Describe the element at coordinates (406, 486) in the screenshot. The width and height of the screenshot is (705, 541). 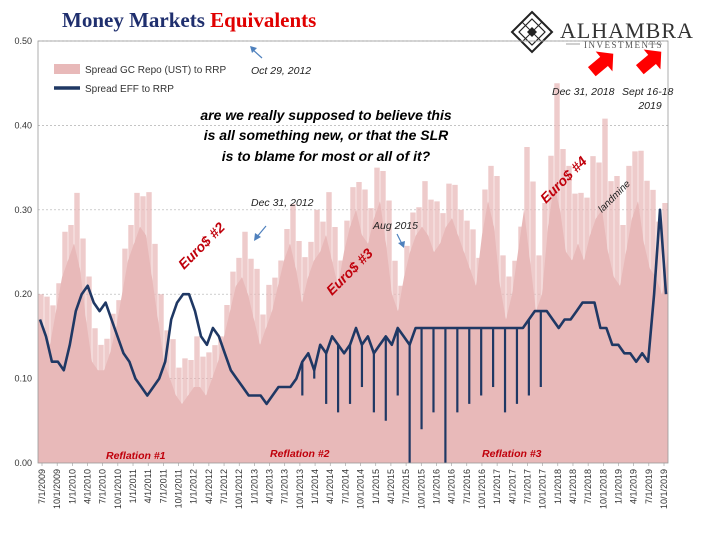
I see `x-tick-label: 7/1/2015` at that location.